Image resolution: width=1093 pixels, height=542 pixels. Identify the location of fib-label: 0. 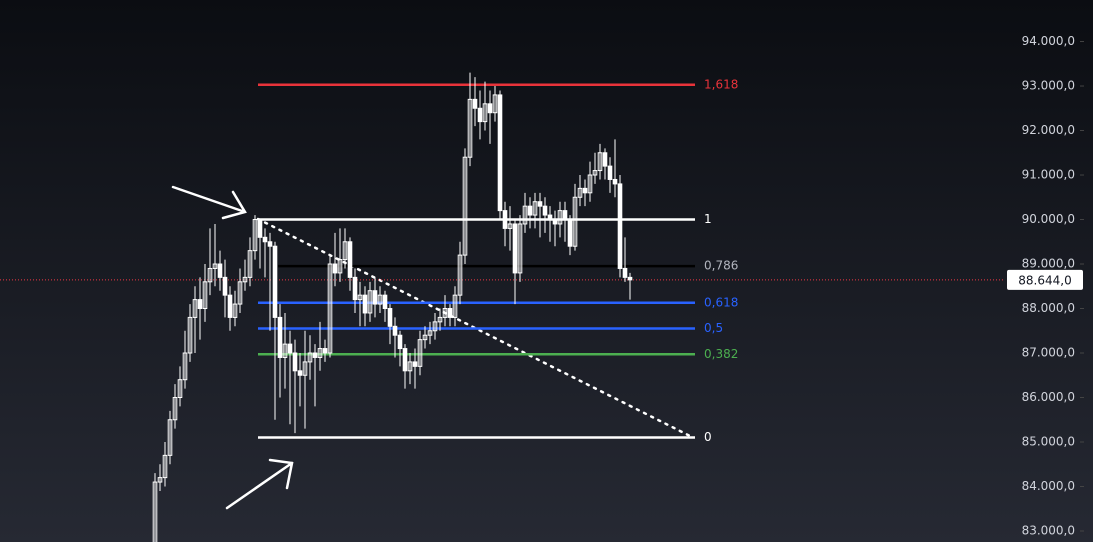
(708, 437).